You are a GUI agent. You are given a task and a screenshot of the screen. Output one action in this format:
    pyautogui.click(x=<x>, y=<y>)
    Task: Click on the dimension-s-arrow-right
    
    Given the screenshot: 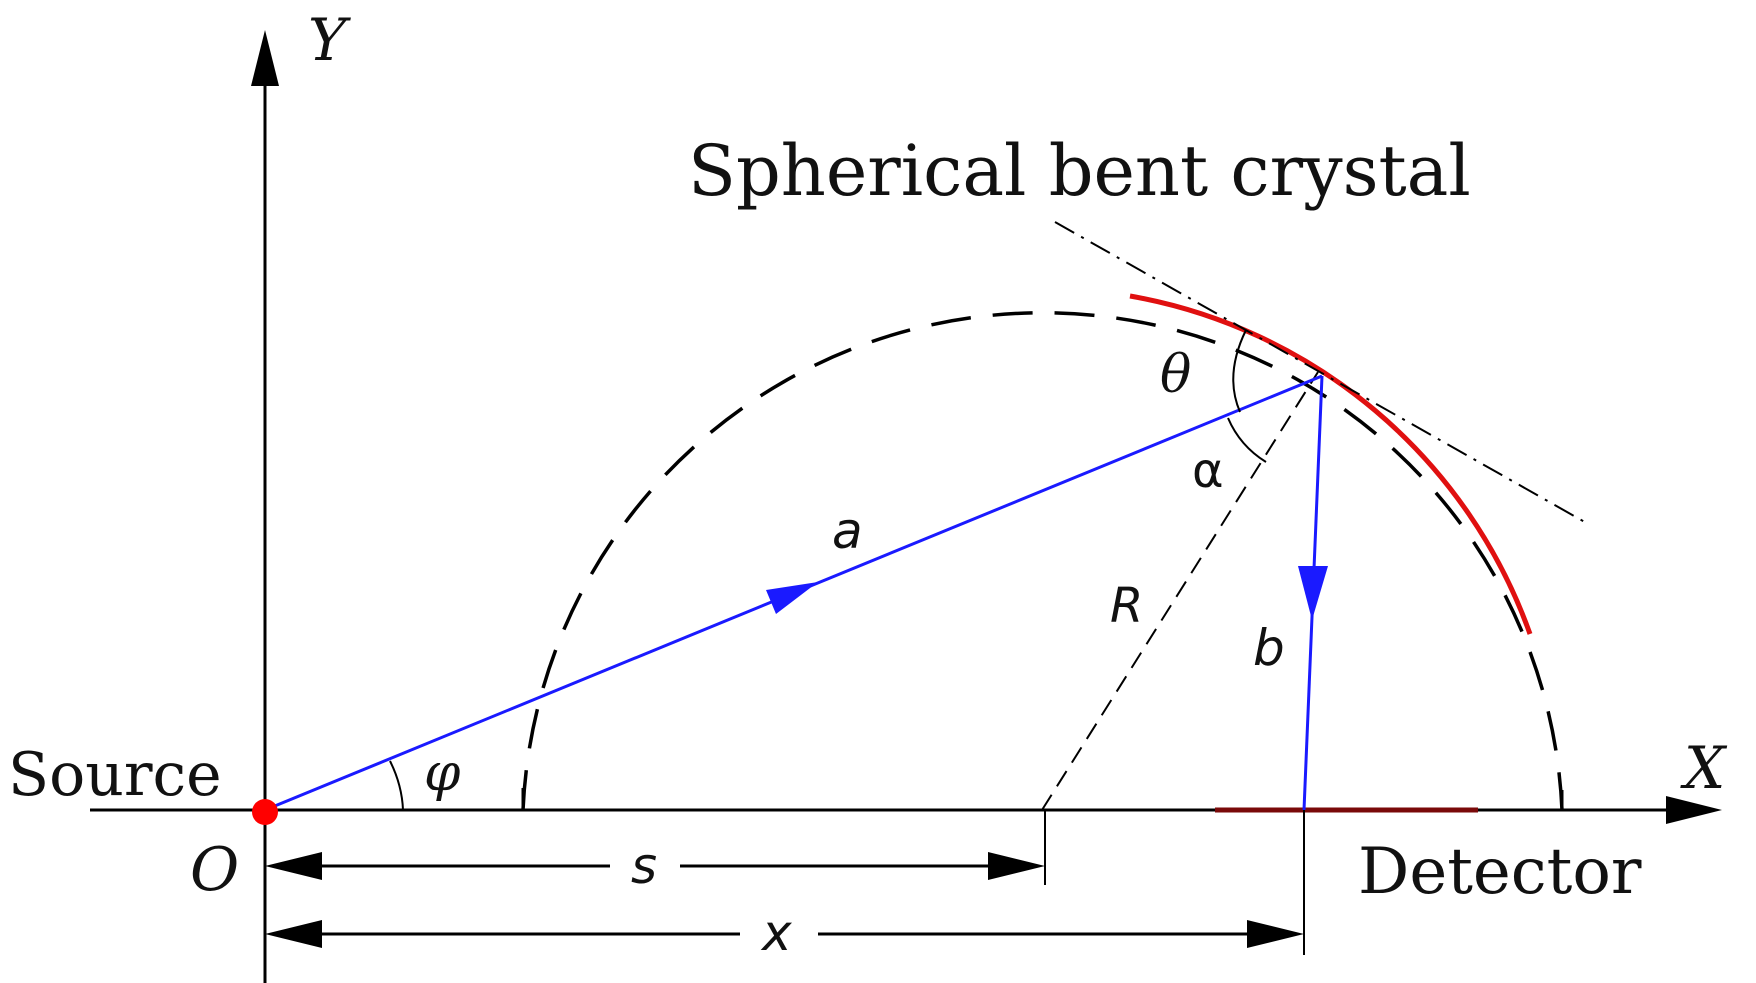 What is the action you would take?
    pyautogui.click(x=1016, y=866)
    